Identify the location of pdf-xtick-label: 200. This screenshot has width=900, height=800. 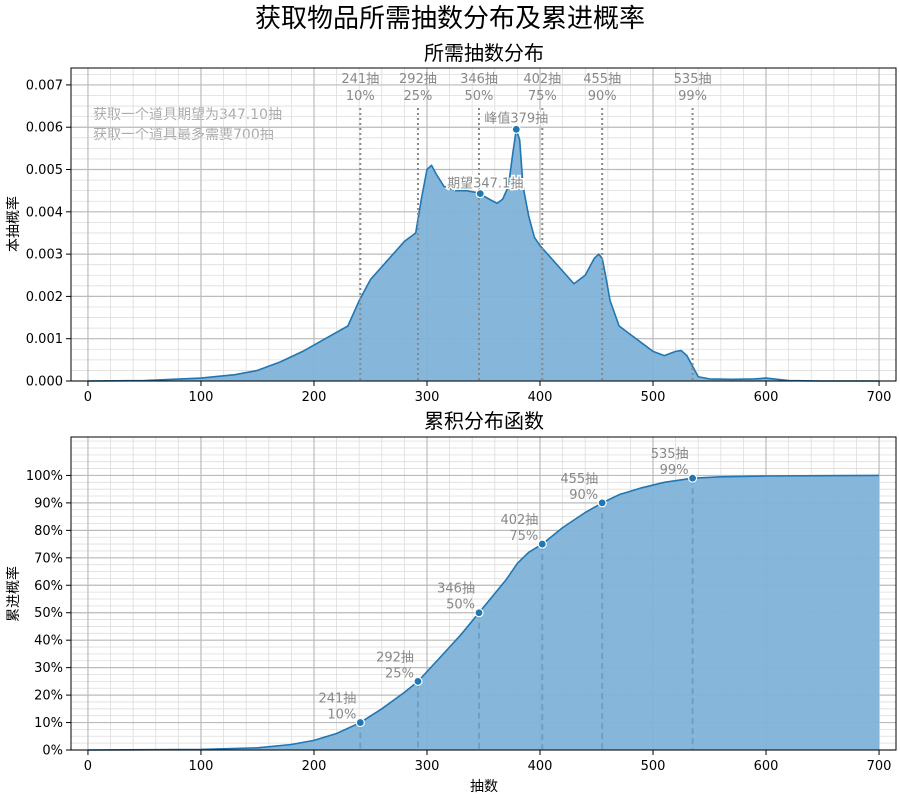
(314, 397).